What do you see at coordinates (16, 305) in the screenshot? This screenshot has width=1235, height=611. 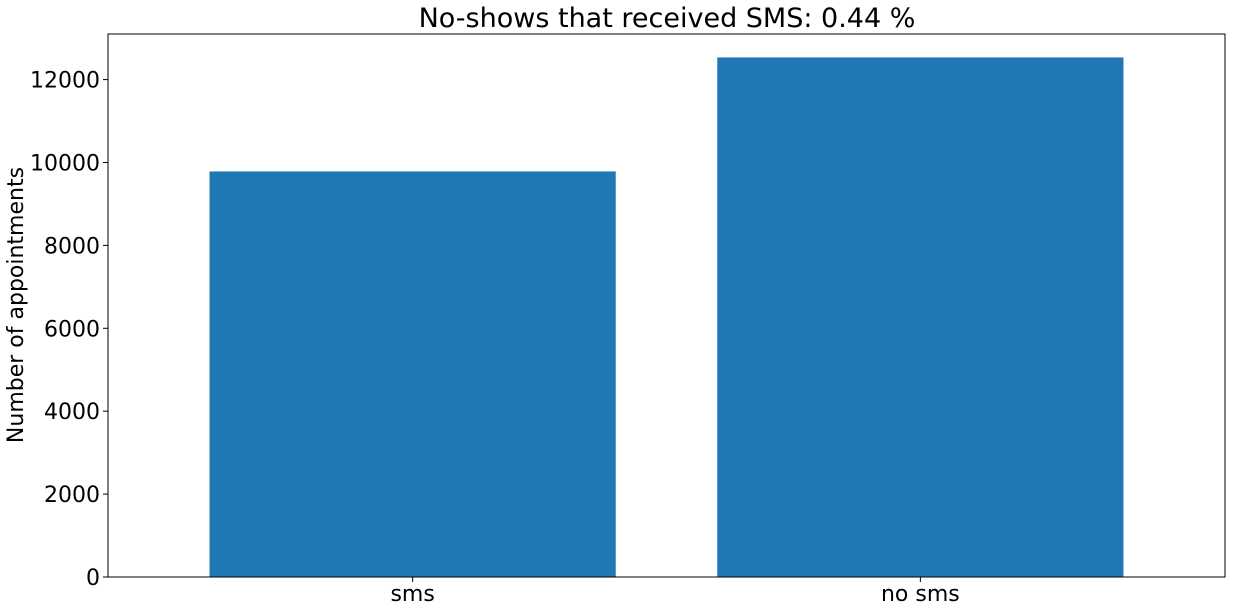 I see `y-axis-label: Number of appointments` at bounding box center [16, 305].